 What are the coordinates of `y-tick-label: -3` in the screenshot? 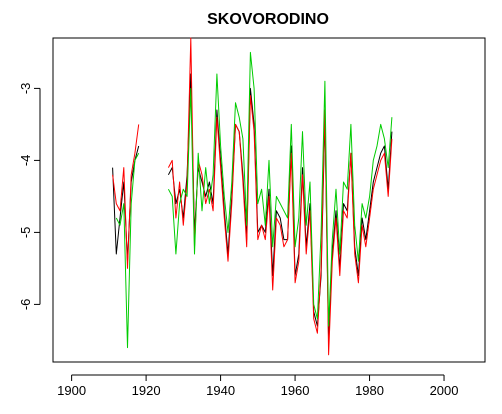 It's located at (25, 89).